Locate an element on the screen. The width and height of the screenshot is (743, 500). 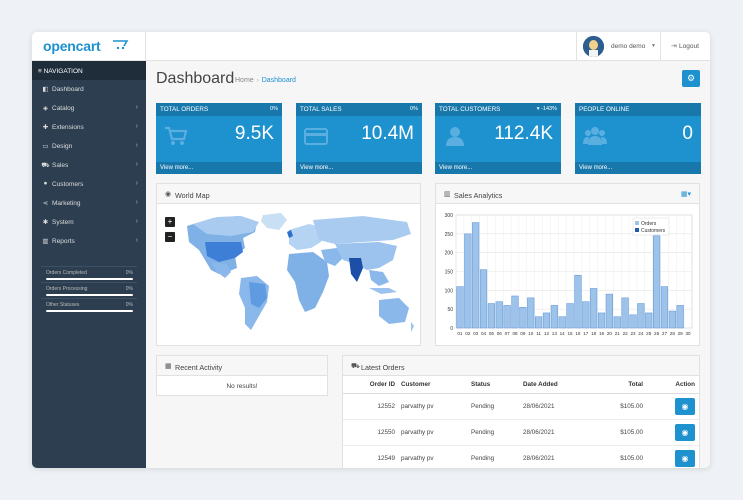
user-menu: demo demo ▼ is located at coordinates (618, 46).